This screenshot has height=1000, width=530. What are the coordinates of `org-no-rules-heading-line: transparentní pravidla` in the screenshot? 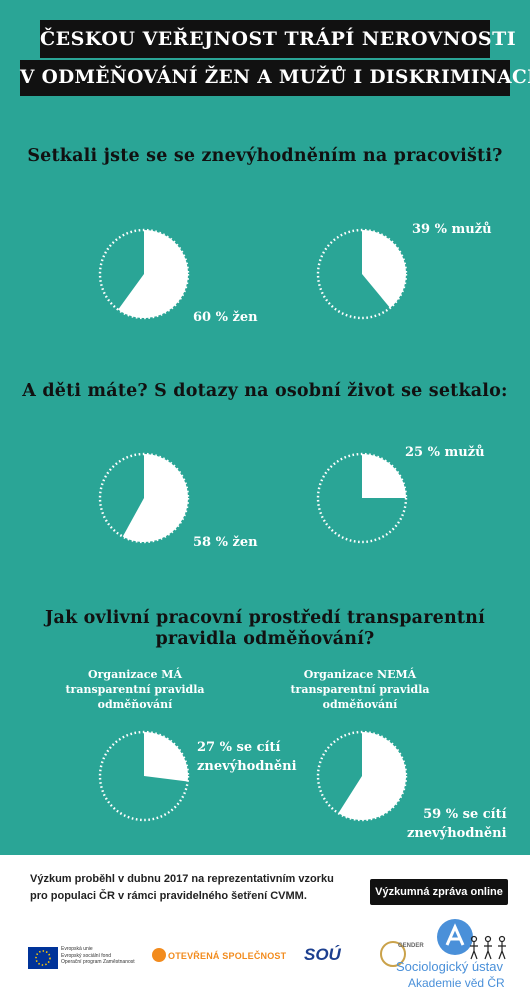 It's located at (360, 689).